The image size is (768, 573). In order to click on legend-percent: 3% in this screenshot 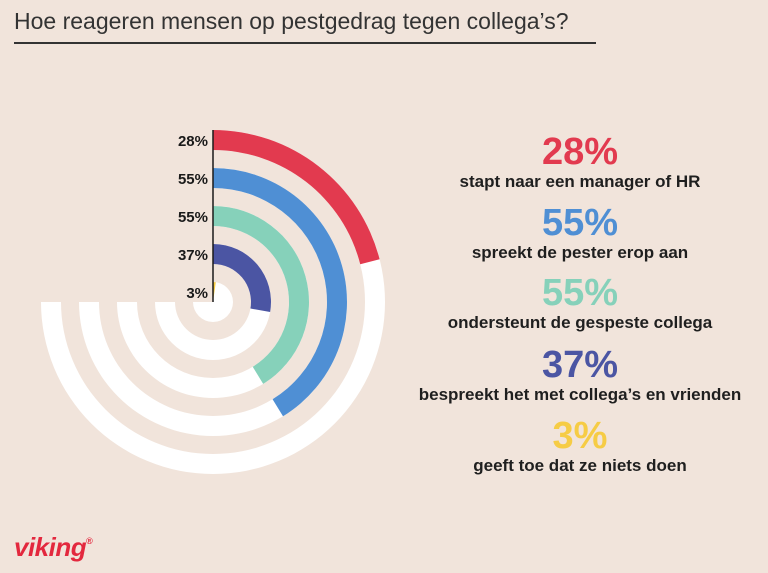, I will do `click(580, 436)`.